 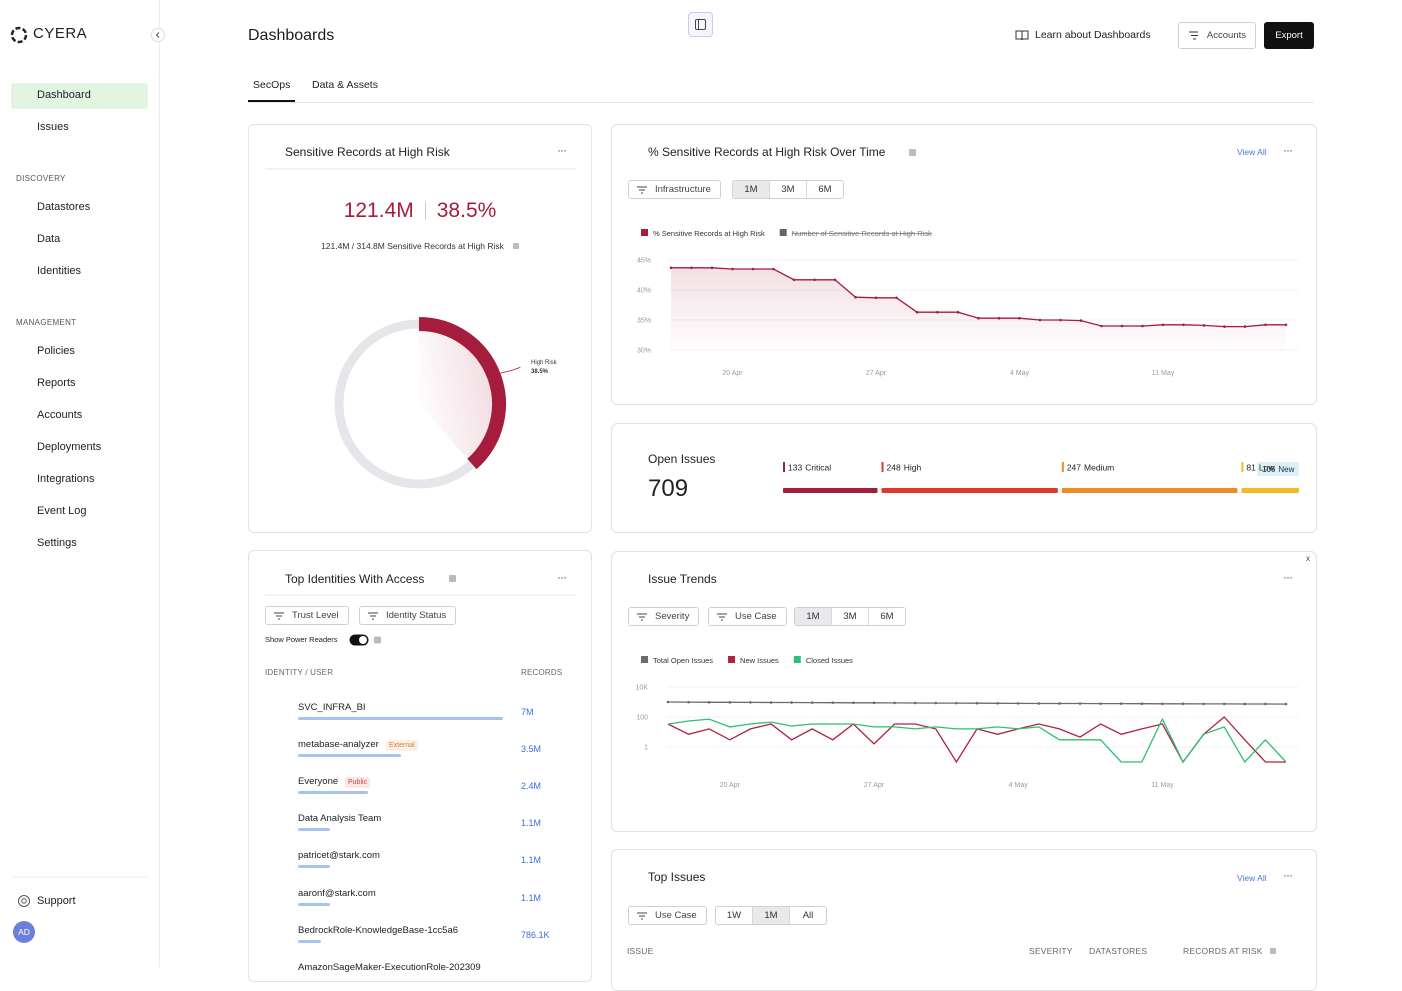 I want to click on identity-tag: External, so click(x=402, y=746).